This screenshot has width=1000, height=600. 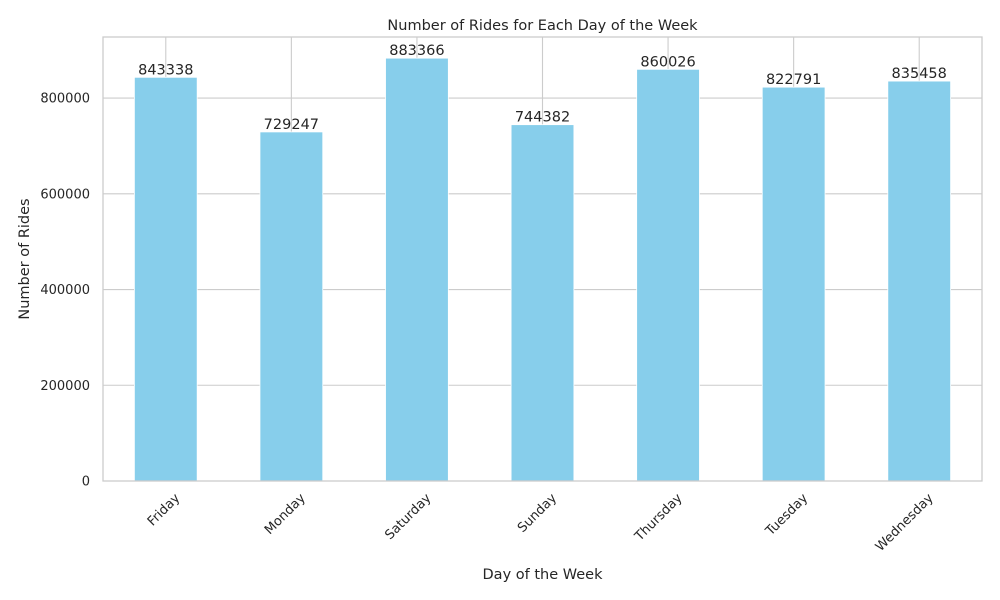 What do you see at coordinates (542, 26) in the screenshot?
I see `chart-title: Number of Rides for Each Day of the Week` at bounding box center [542, 26].